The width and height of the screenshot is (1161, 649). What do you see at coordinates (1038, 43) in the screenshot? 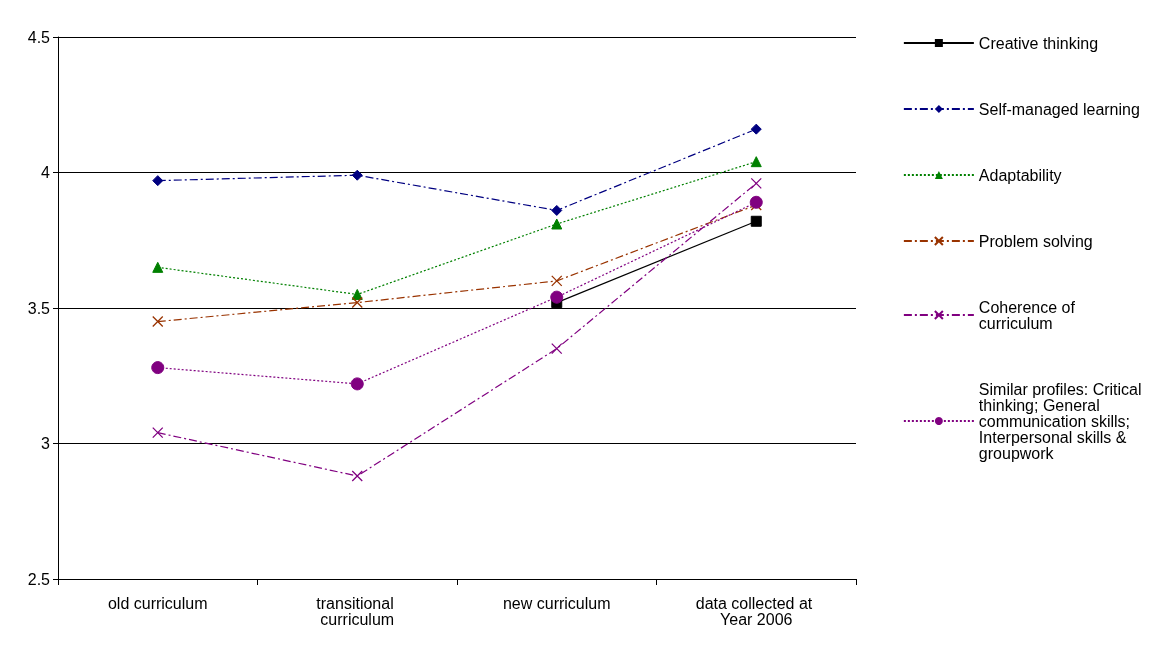
I see `legend-label: Creative thinking` at bounding box center [1038, 43].